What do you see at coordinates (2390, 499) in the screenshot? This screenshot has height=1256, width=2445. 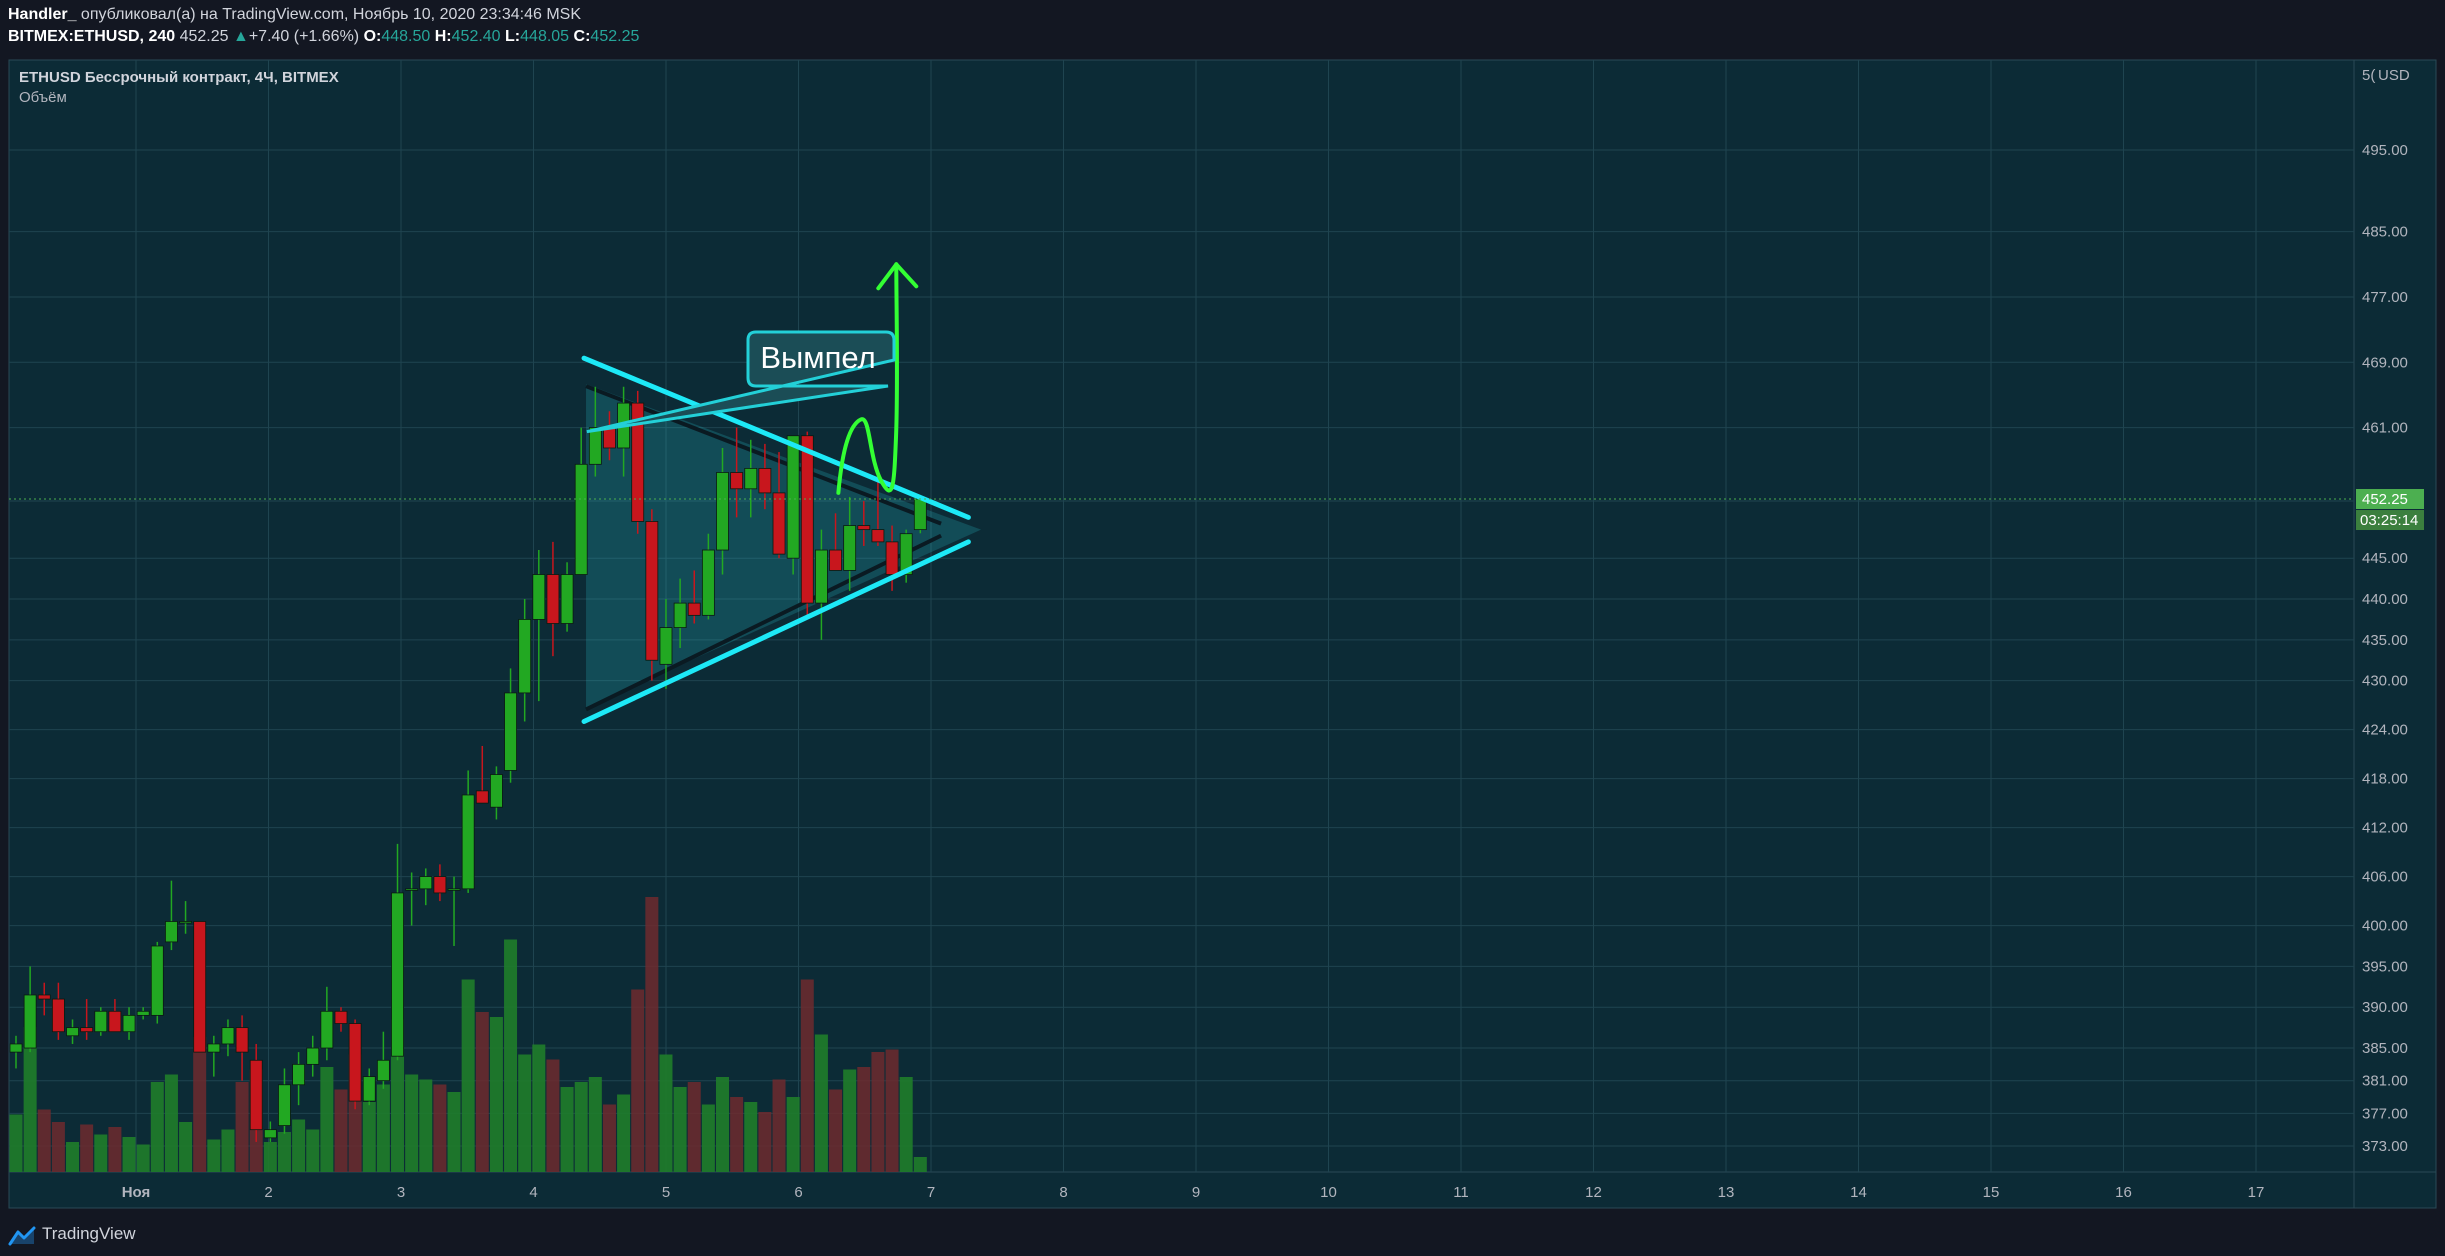 I see `last-price-tag-bg` at bounding box center [2390, 499].